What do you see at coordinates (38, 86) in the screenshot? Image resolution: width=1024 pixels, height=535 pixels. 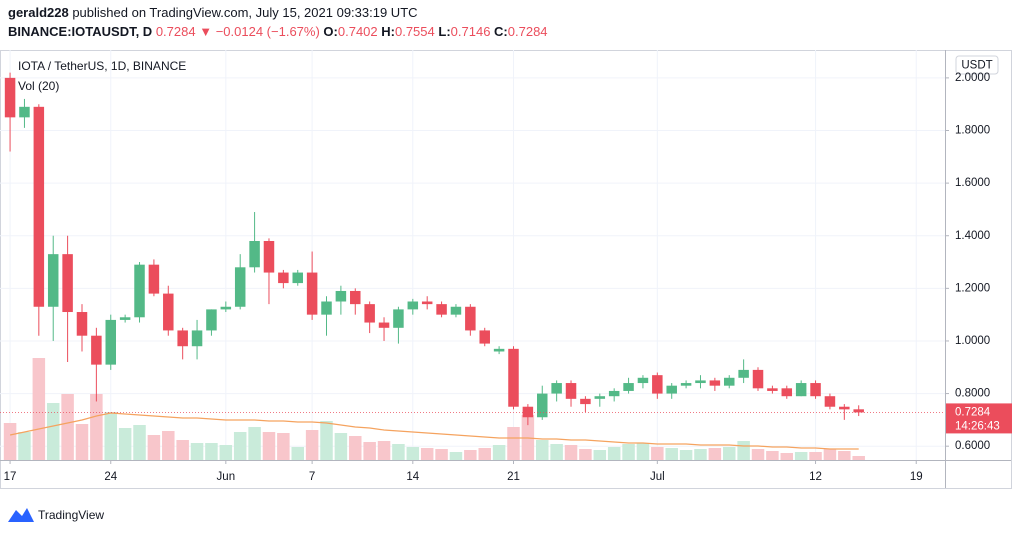 I see `volume-legend: Vol (20)` at bounding box center [38, 86].